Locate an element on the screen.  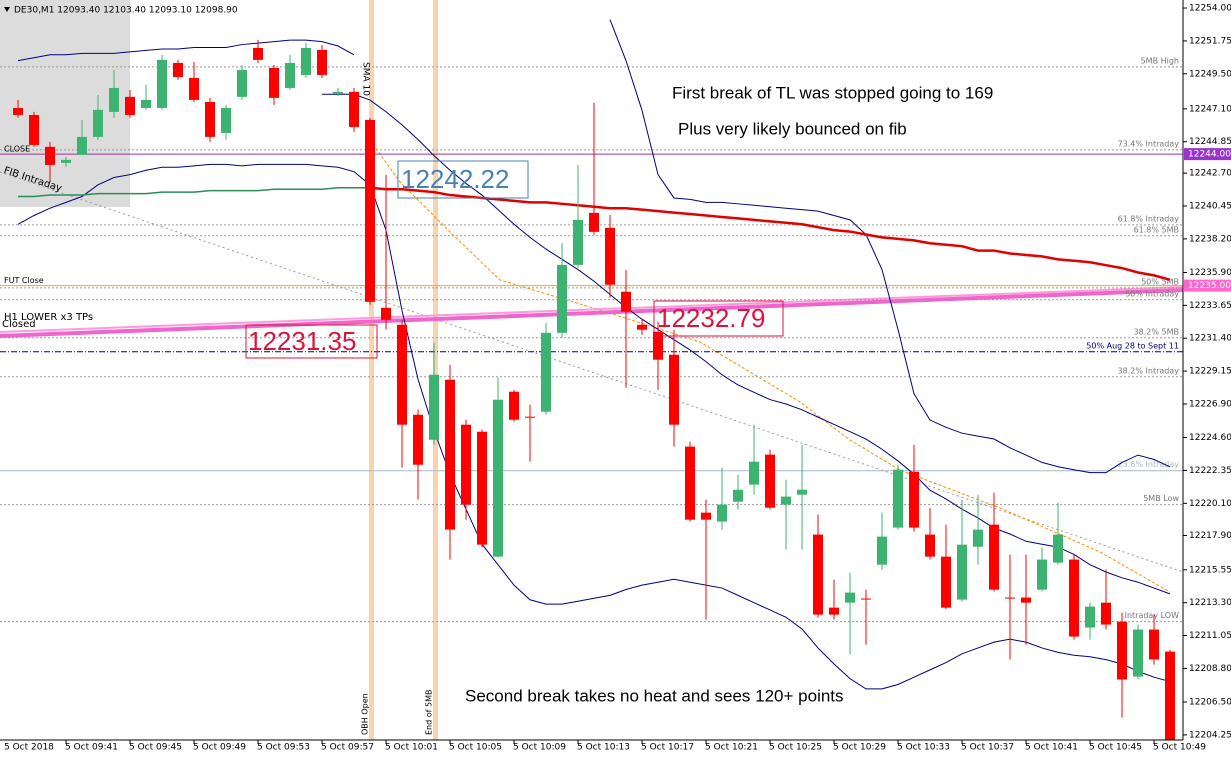
level-label: 38.2% Intraday is located at coordinates (1149, 370).